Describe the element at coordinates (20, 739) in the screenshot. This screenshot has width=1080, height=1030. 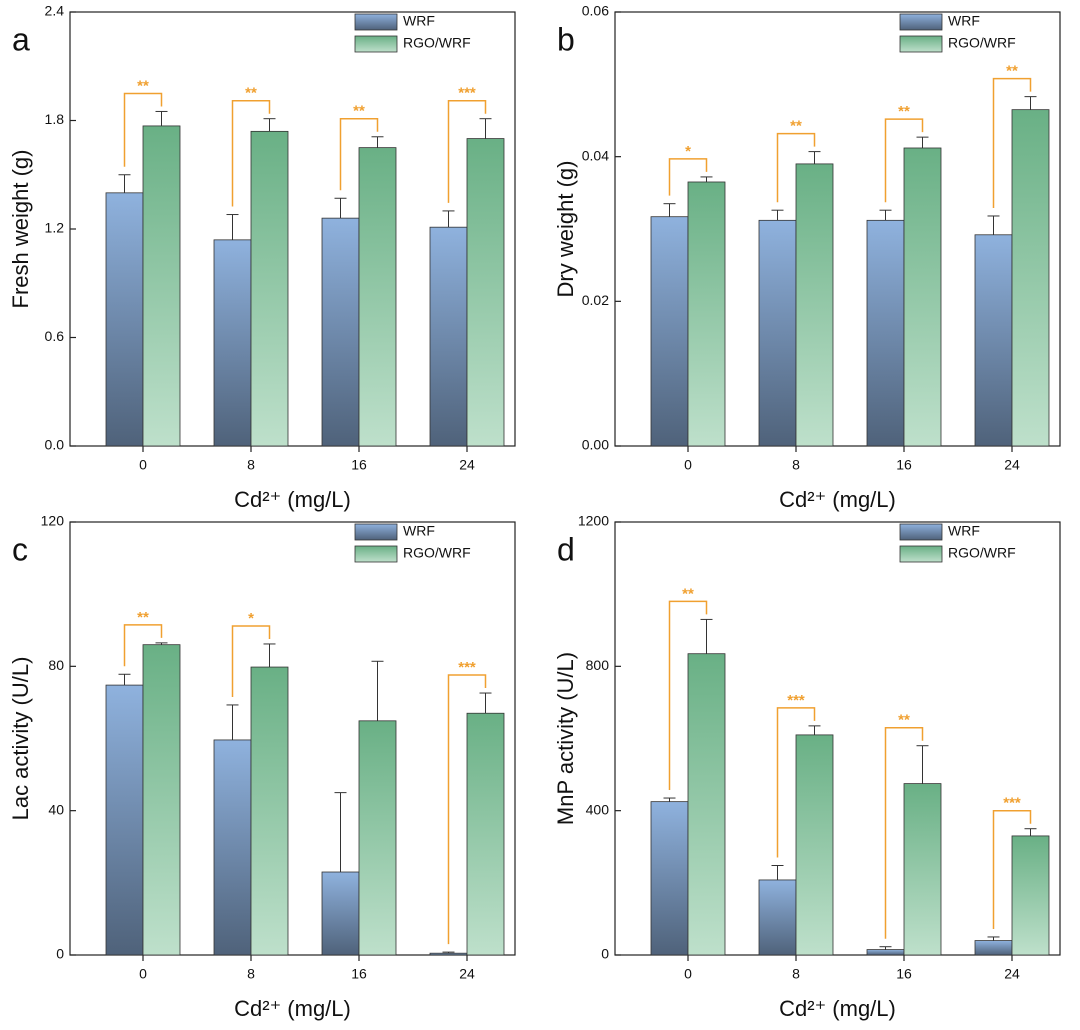
I see `y-axis-title: Lac activity (U/L)` at that location.